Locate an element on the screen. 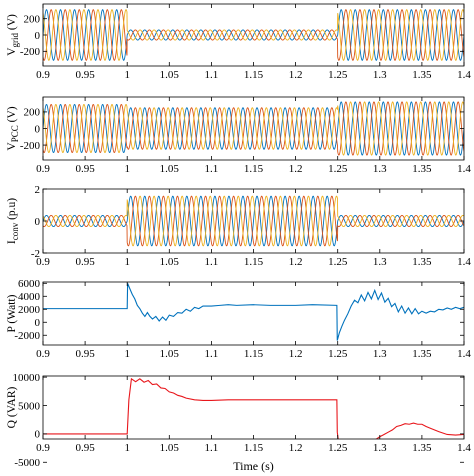  y-axis-label: P (Watt) is located at coordinates (12, 313).